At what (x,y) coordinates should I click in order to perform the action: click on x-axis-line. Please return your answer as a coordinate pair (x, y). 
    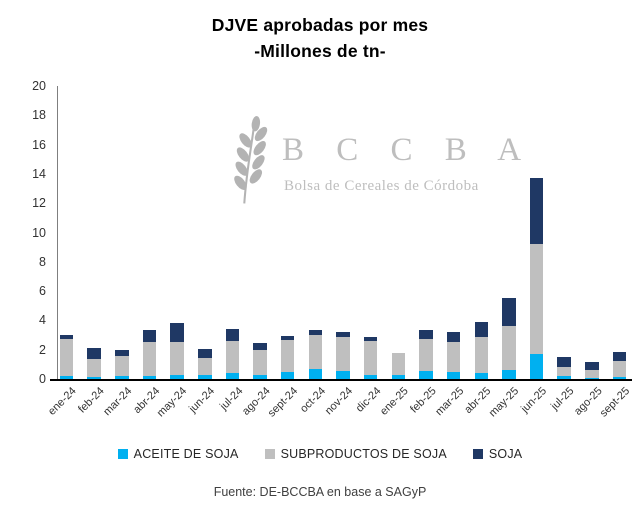
    Looking at the image, I should click on (341, 380).